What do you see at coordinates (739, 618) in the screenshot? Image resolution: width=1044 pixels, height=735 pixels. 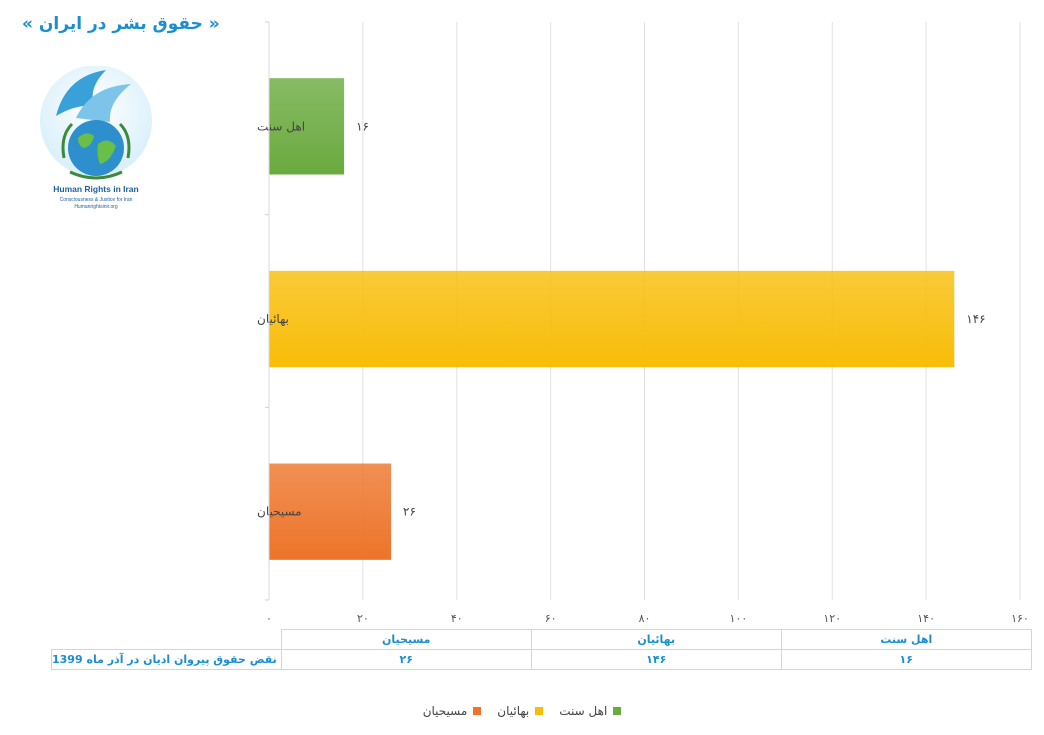 I see `x-tick-label: ۱۰۰` at bounding box center [739, 618].